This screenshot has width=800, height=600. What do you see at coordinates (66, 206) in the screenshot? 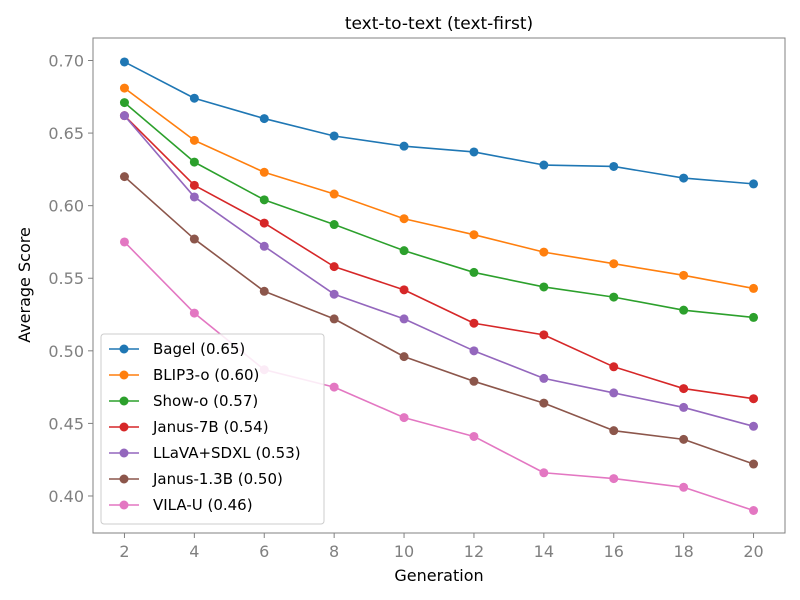
I see `y-tick-label: 0.60` at bounding box center [66, 206].